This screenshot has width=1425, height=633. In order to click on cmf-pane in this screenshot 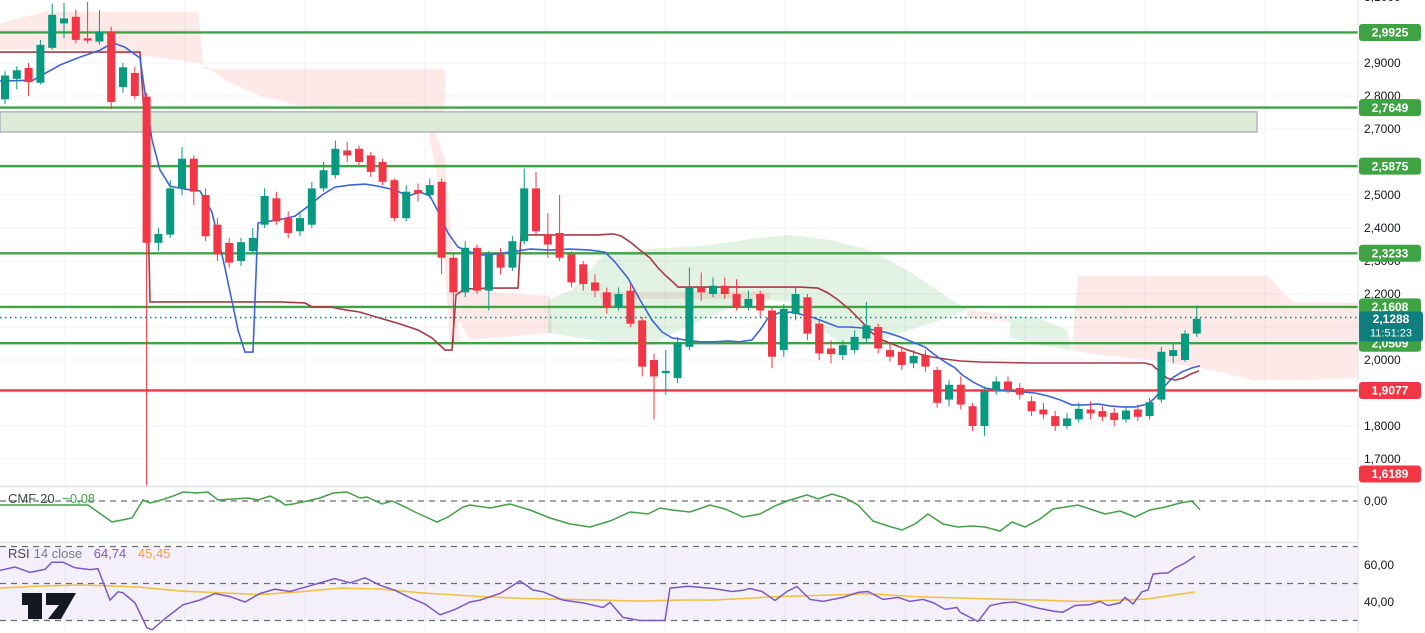, I will do `click(679, 511)`.